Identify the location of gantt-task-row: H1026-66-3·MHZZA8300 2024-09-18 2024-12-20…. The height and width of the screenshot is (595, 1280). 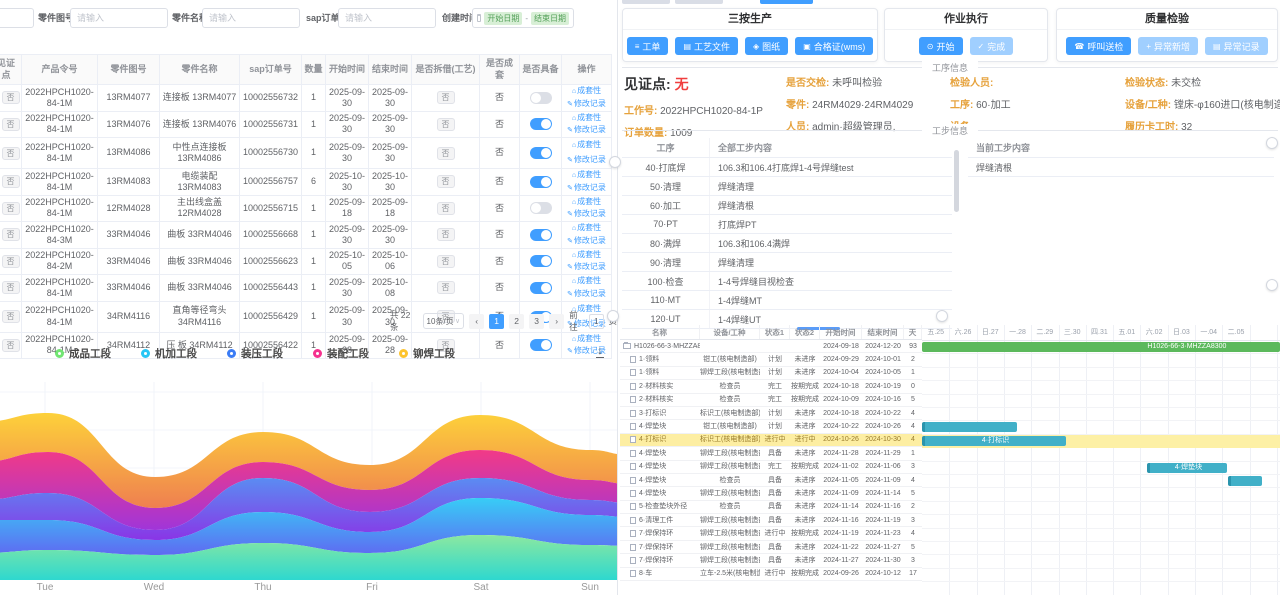
(771, 347).